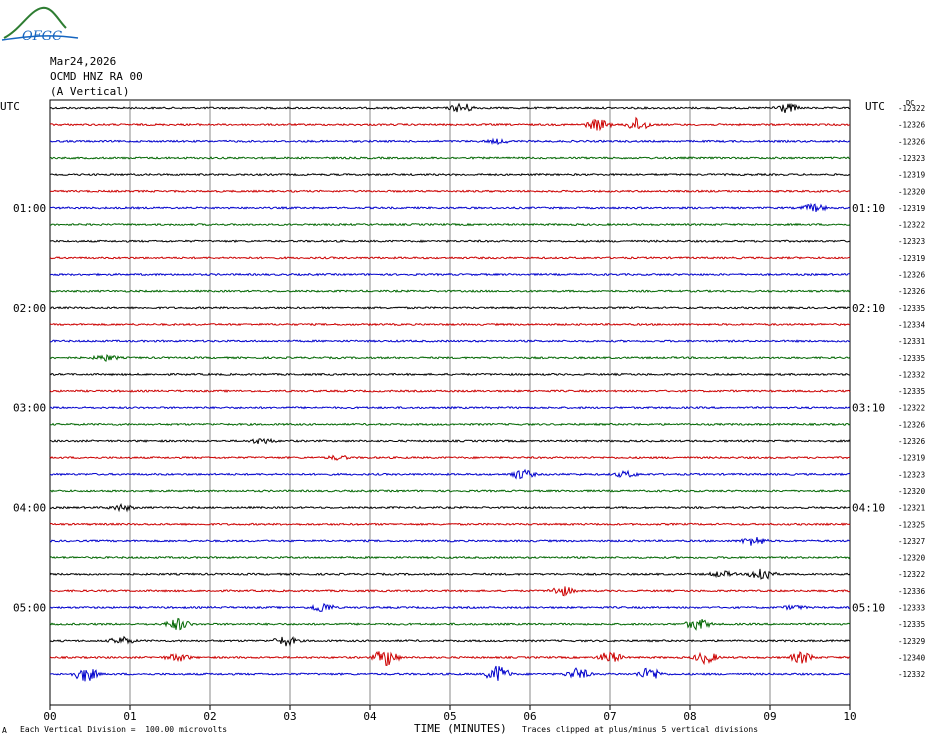 The height and width of the screenshot is (744, 930). I want to click on dc-offset-label: -12336, so click(912, 591).